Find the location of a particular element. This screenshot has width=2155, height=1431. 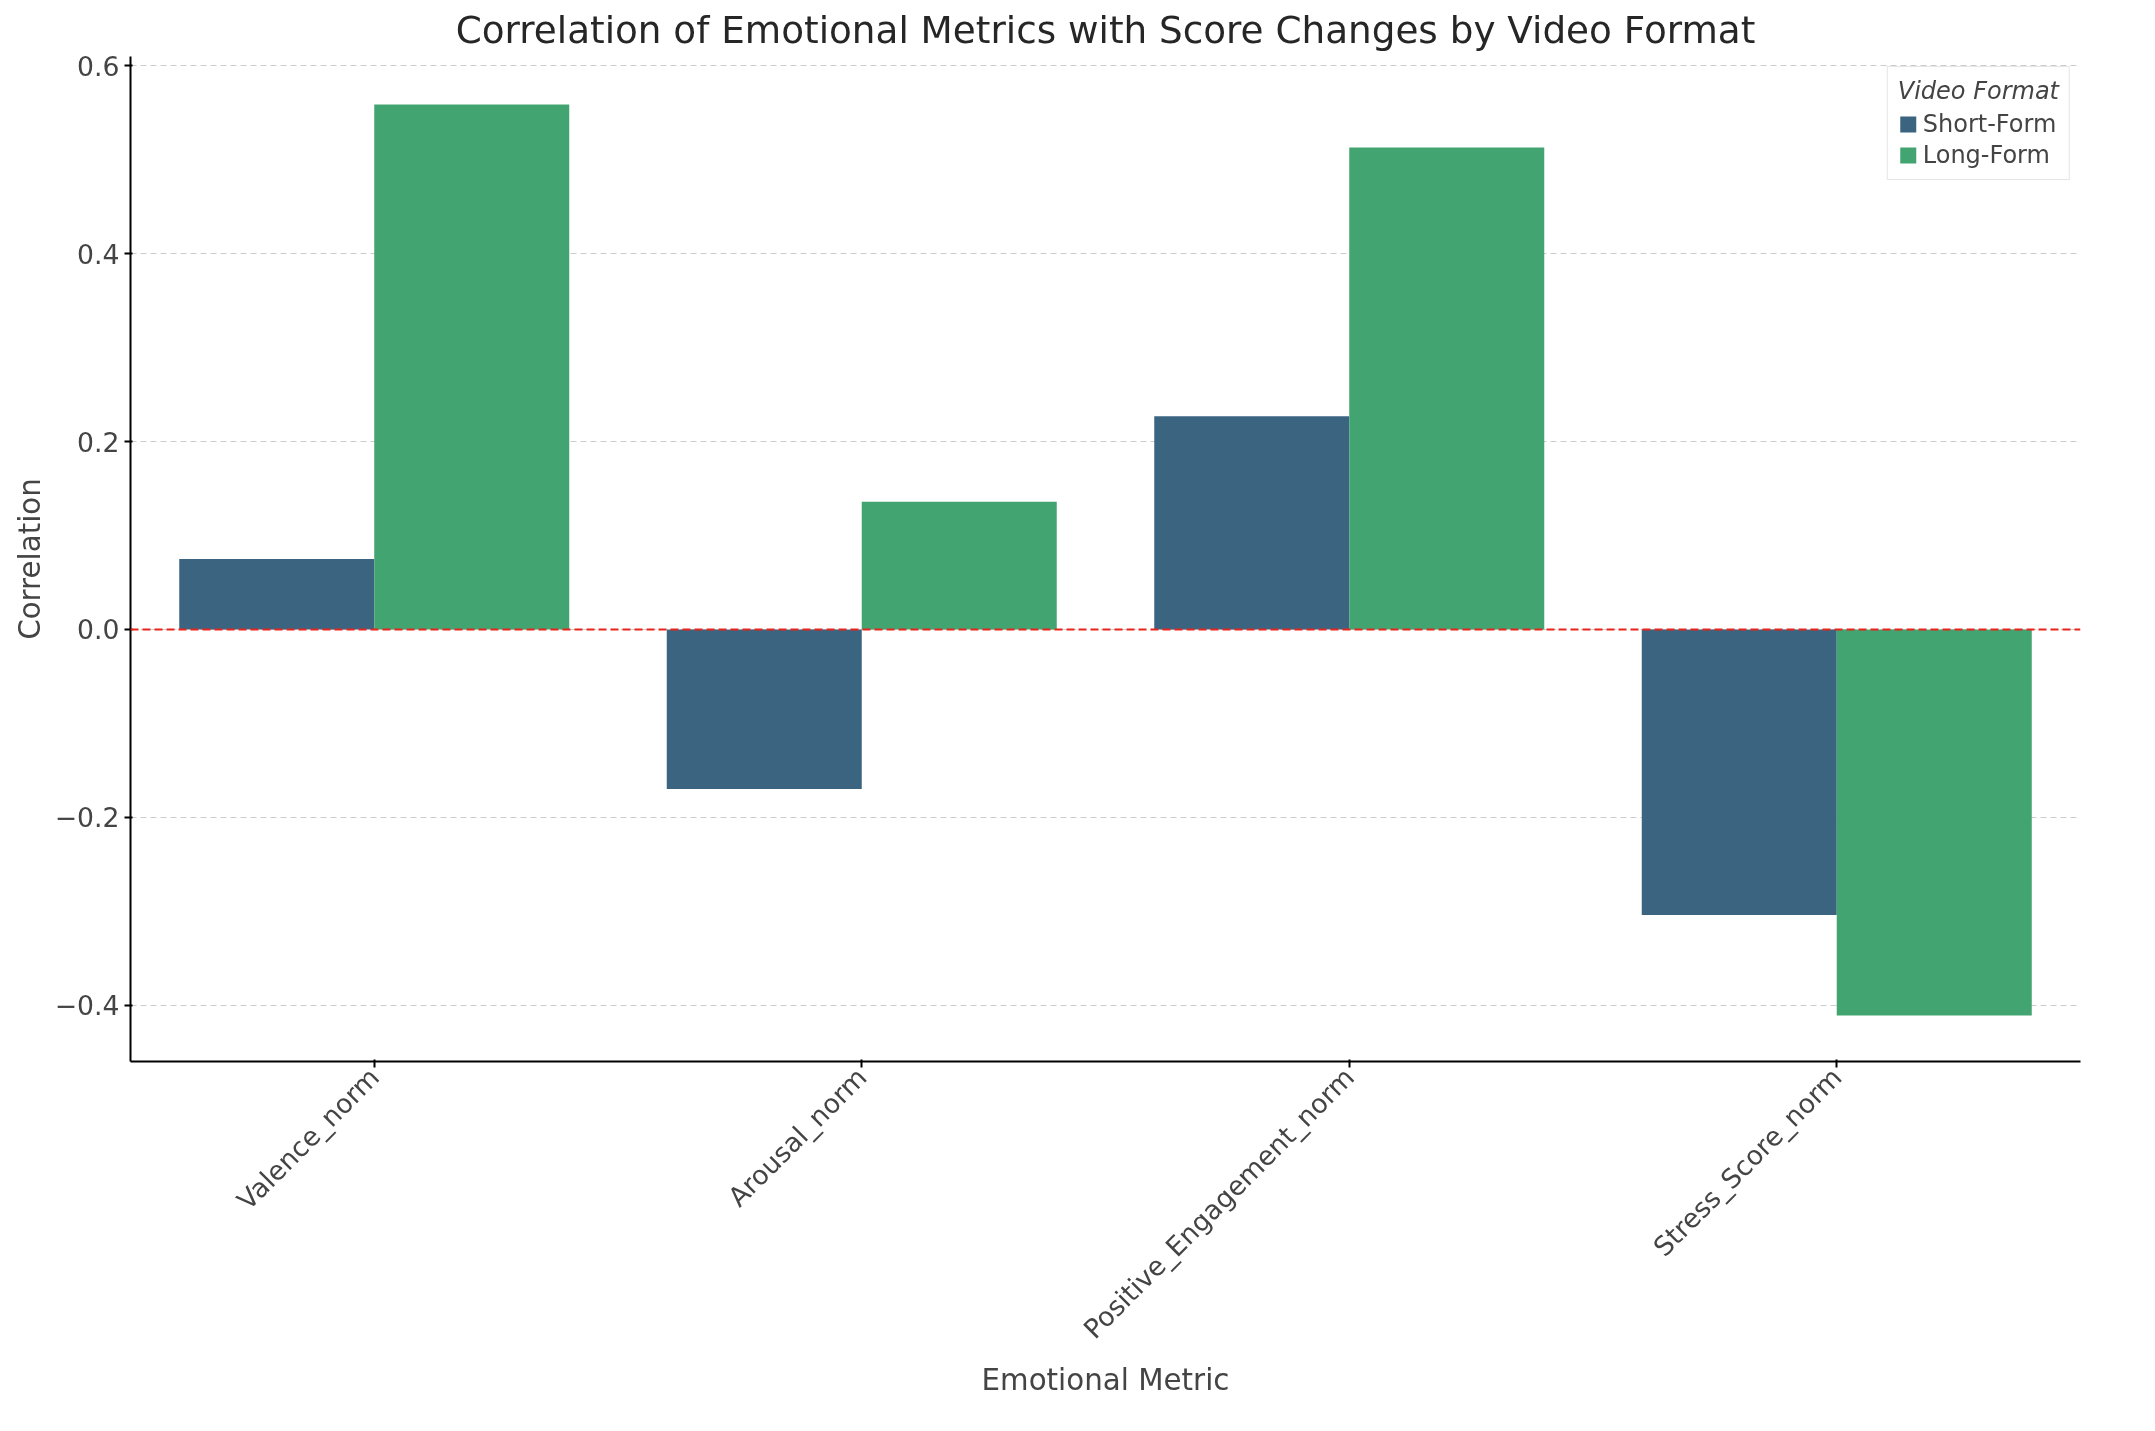

y-tick-label: 0.4 is located at coordinates (98, 254).